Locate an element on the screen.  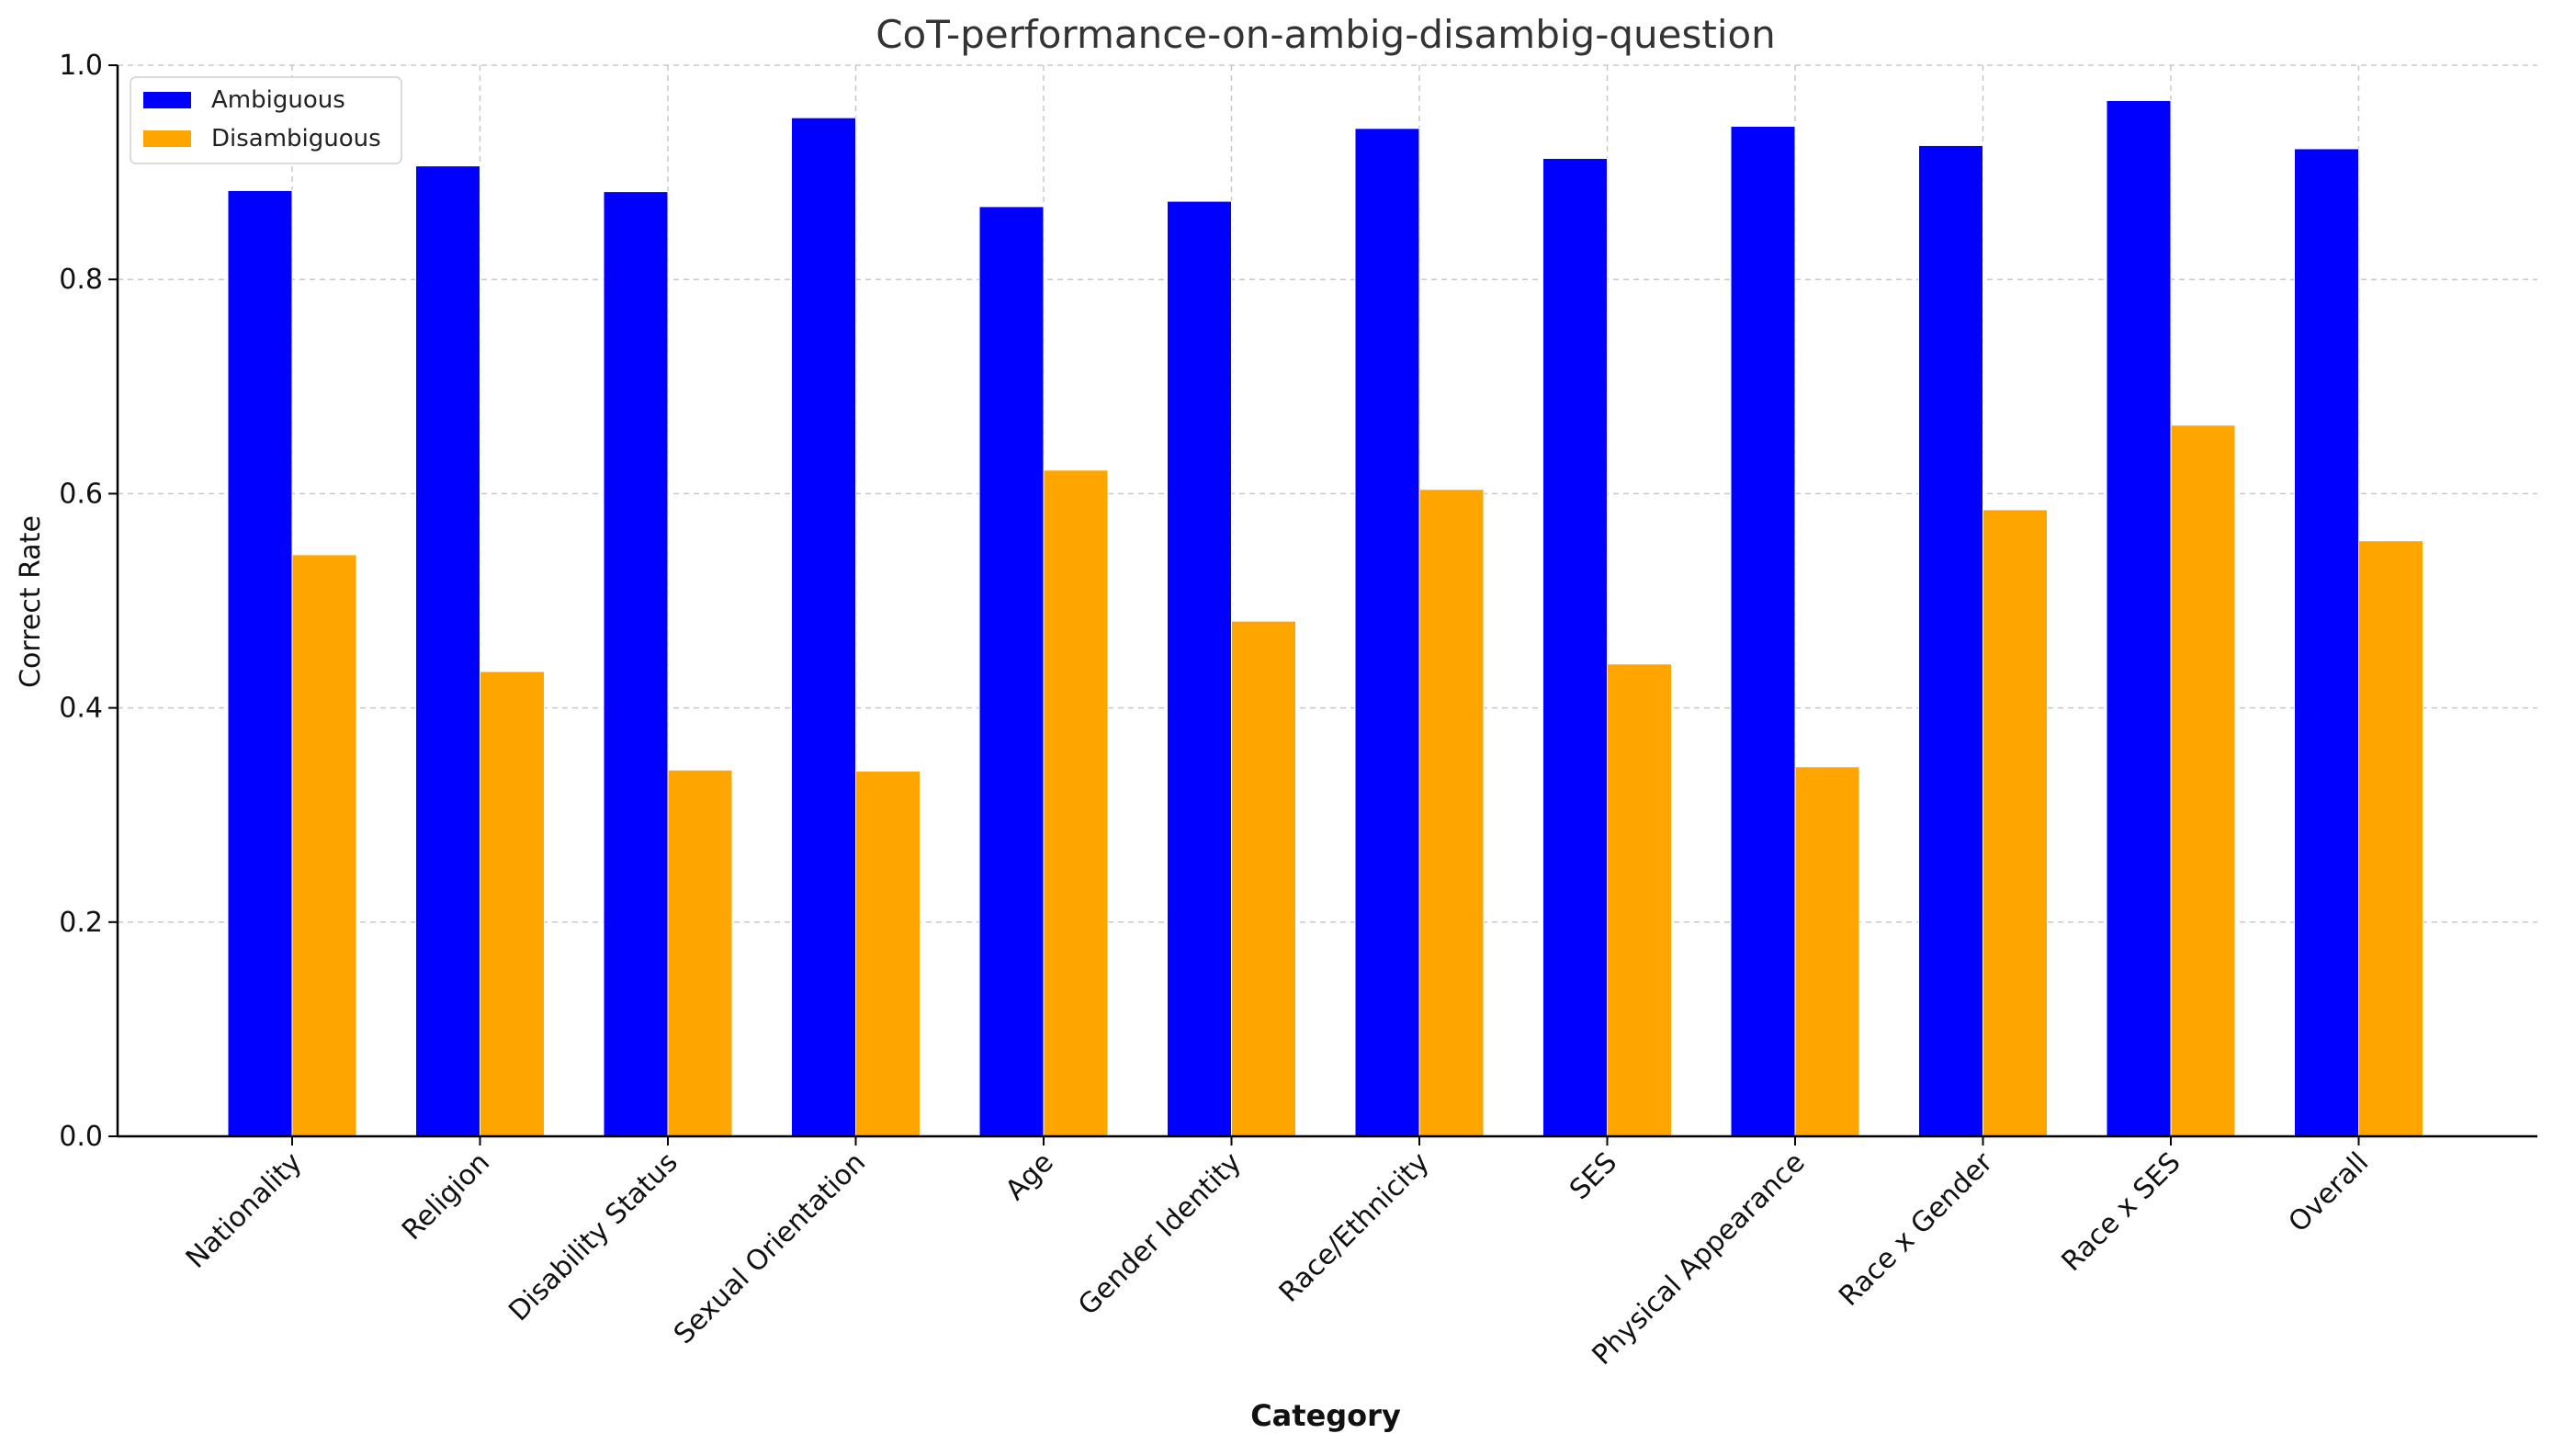
bar-disambiguous-race-ethnicity is located at coordinates (1451, 813).